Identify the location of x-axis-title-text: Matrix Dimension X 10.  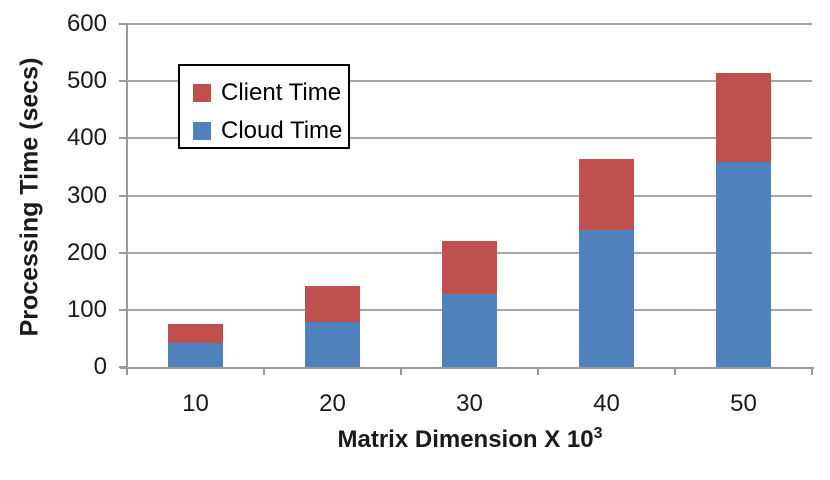
(465, 439).